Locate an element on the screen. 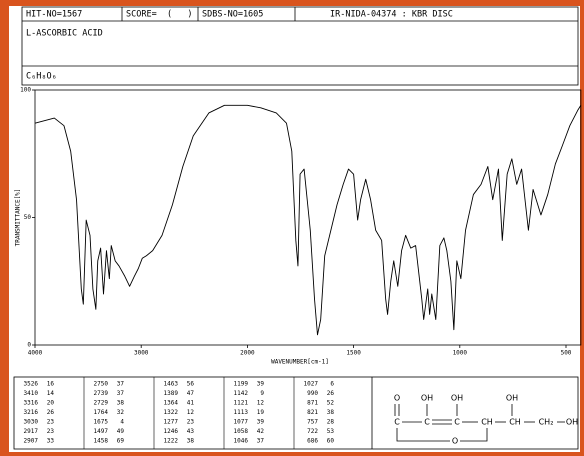 This screenshot has width=584, height=456. peak-wavenumber: 1463 is located at coordinates (171, 384).